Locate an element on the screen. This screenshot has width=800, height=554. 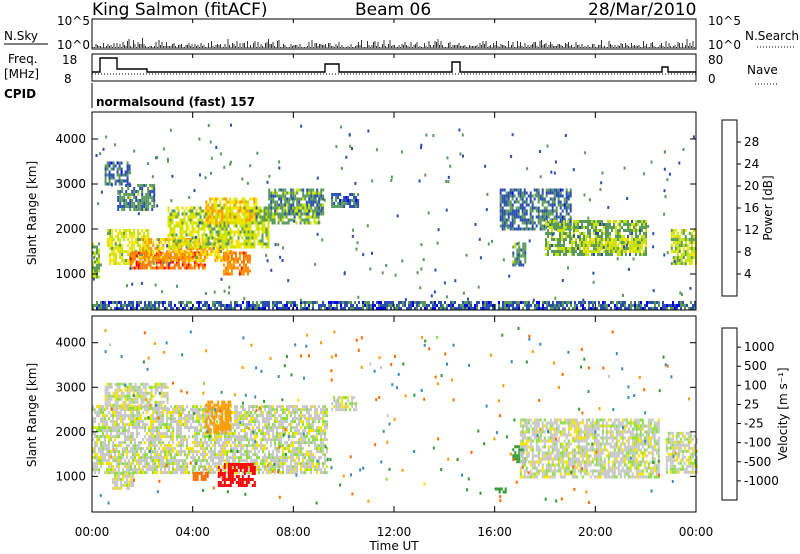
freq-tick-low: 8 is located at coordinates (68, 79).